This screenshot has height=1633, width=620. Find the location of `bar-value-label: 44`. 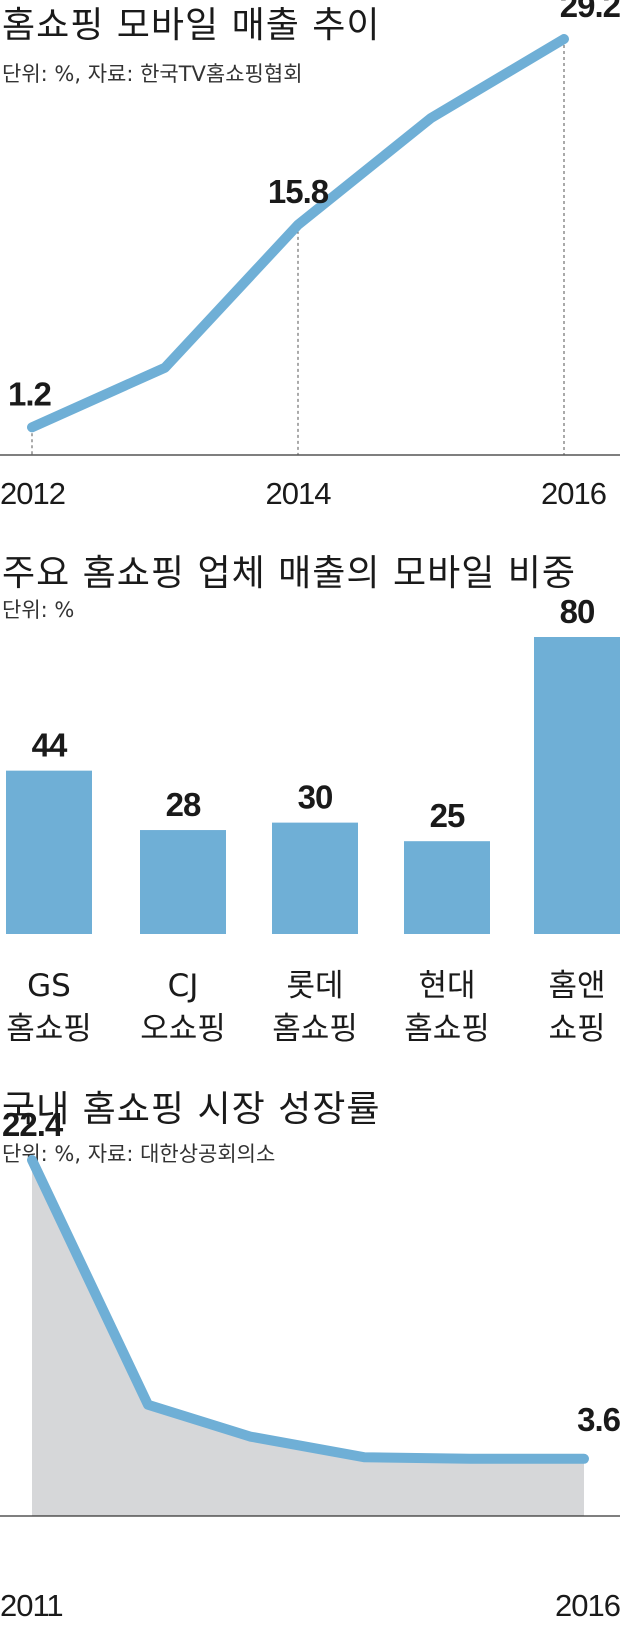

bar-value-label: 44 is located at coordinates (50, 745).